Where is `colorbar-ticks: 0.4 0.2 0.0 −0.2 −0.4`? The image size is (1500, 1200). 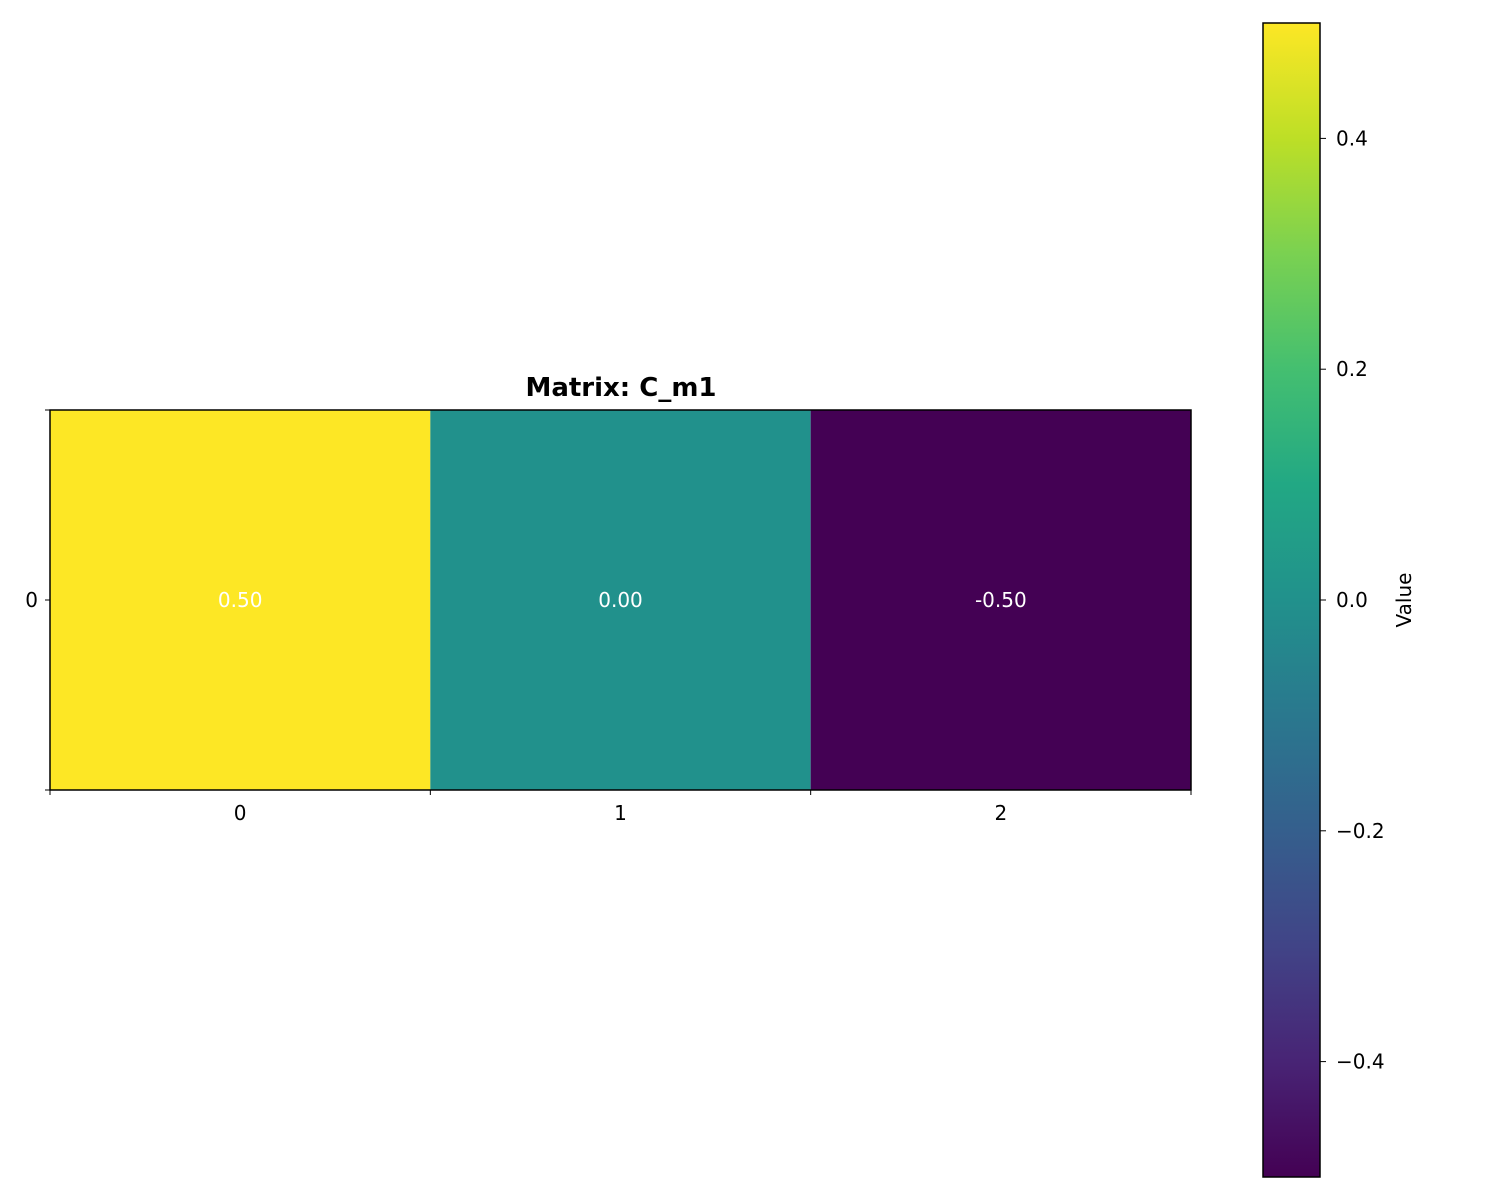
colorbar-ticks: 0.4 0.2 0.0 −0.2 −0.4 is located at coordinates (1352, 600).